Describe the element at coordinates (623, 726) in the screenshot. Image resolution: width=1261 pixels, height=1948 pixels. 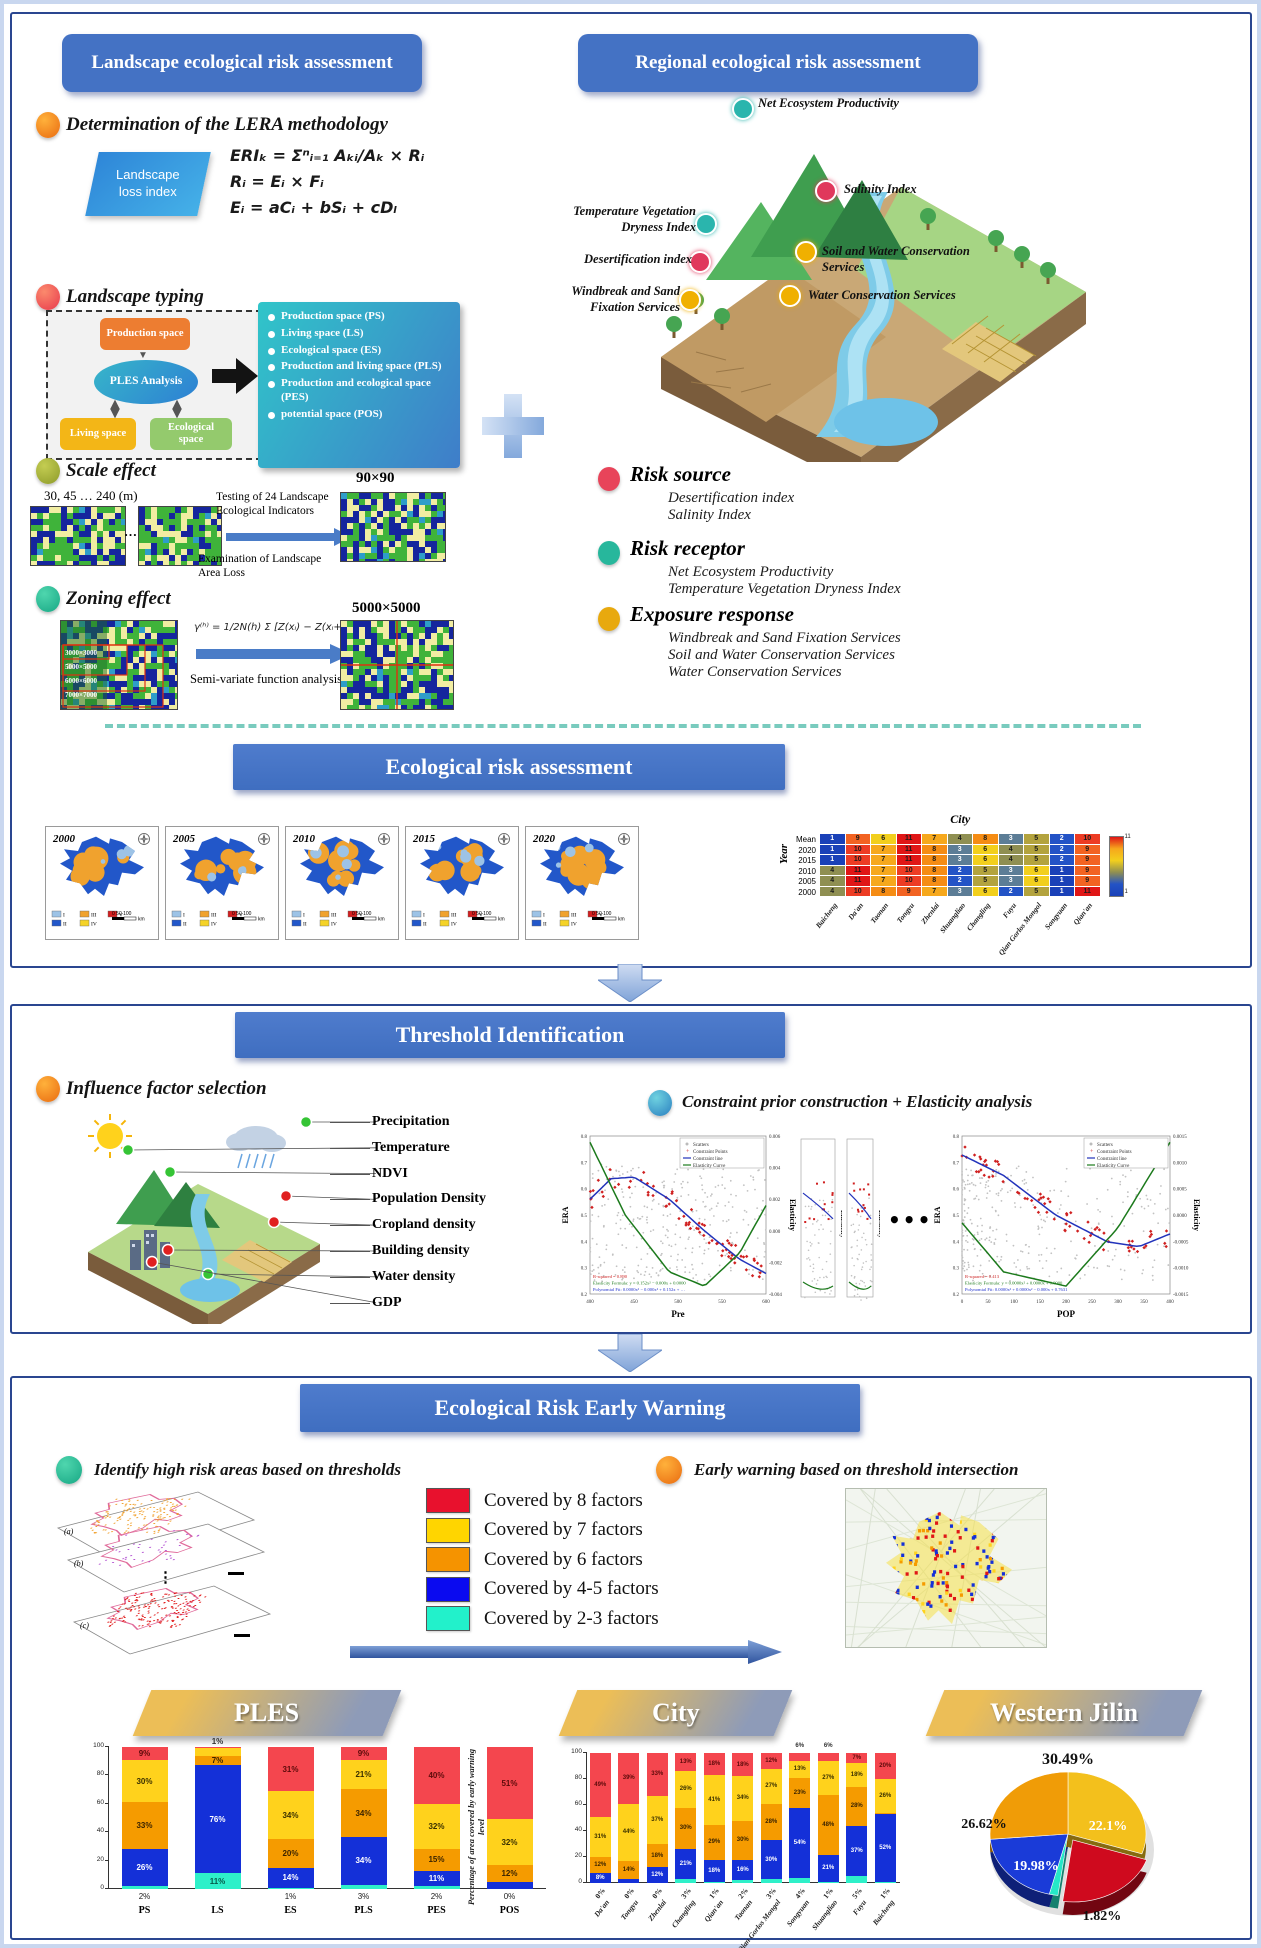
I see `dashed-separator` at that location.